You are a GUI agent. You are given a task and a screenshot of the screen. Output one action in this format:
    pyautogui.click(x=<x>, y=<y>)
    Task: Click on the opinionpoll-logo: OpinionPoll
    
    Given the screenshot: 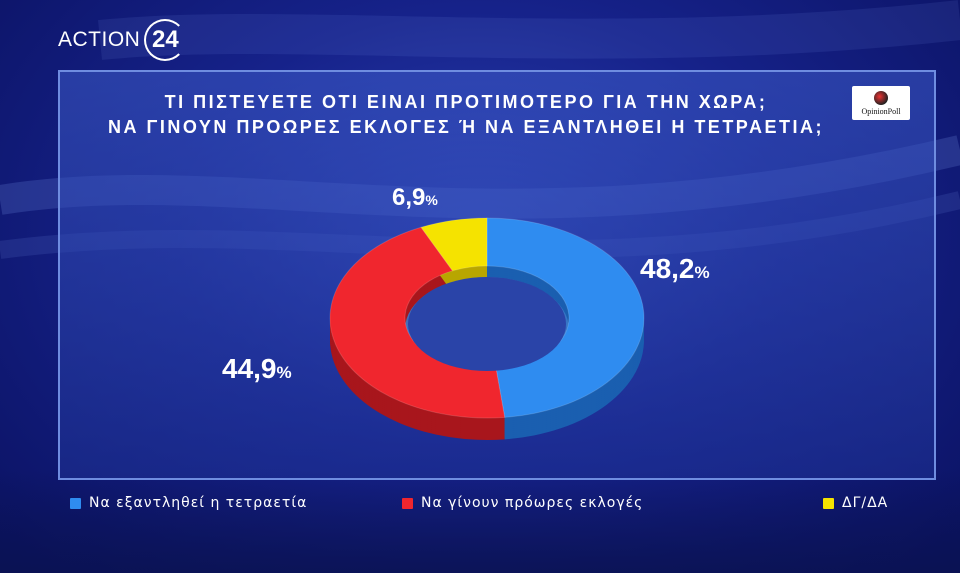 What is the action you would take?
    pyautogui.click(x=881, y=103)
    